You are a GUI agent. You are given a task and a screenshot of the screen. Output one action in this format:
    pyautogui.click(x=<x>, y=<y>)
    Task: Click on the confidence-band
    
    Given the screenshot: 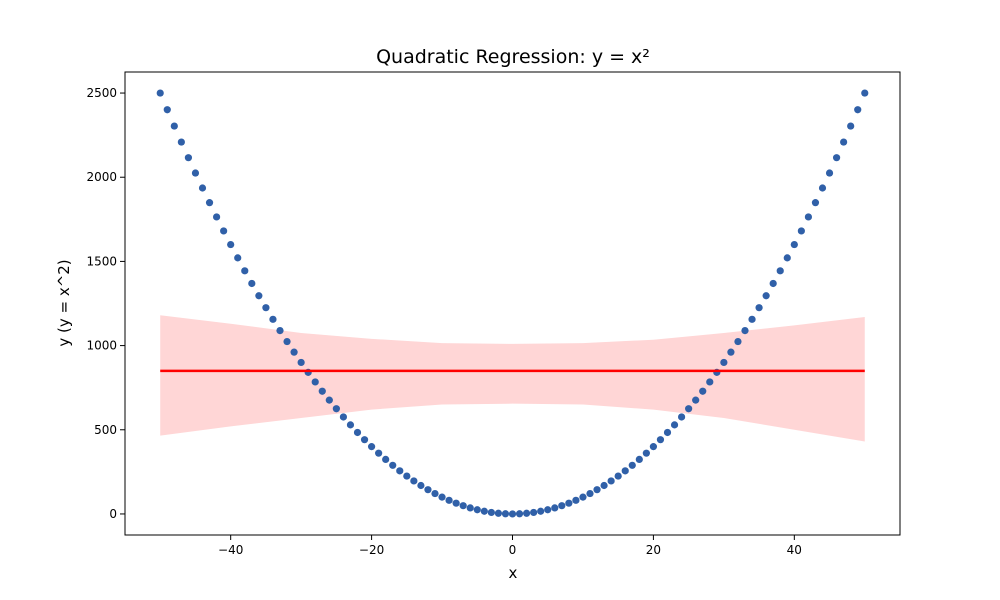 What is the action you would take?
    pyautogui.click(x=512, y=378)
    